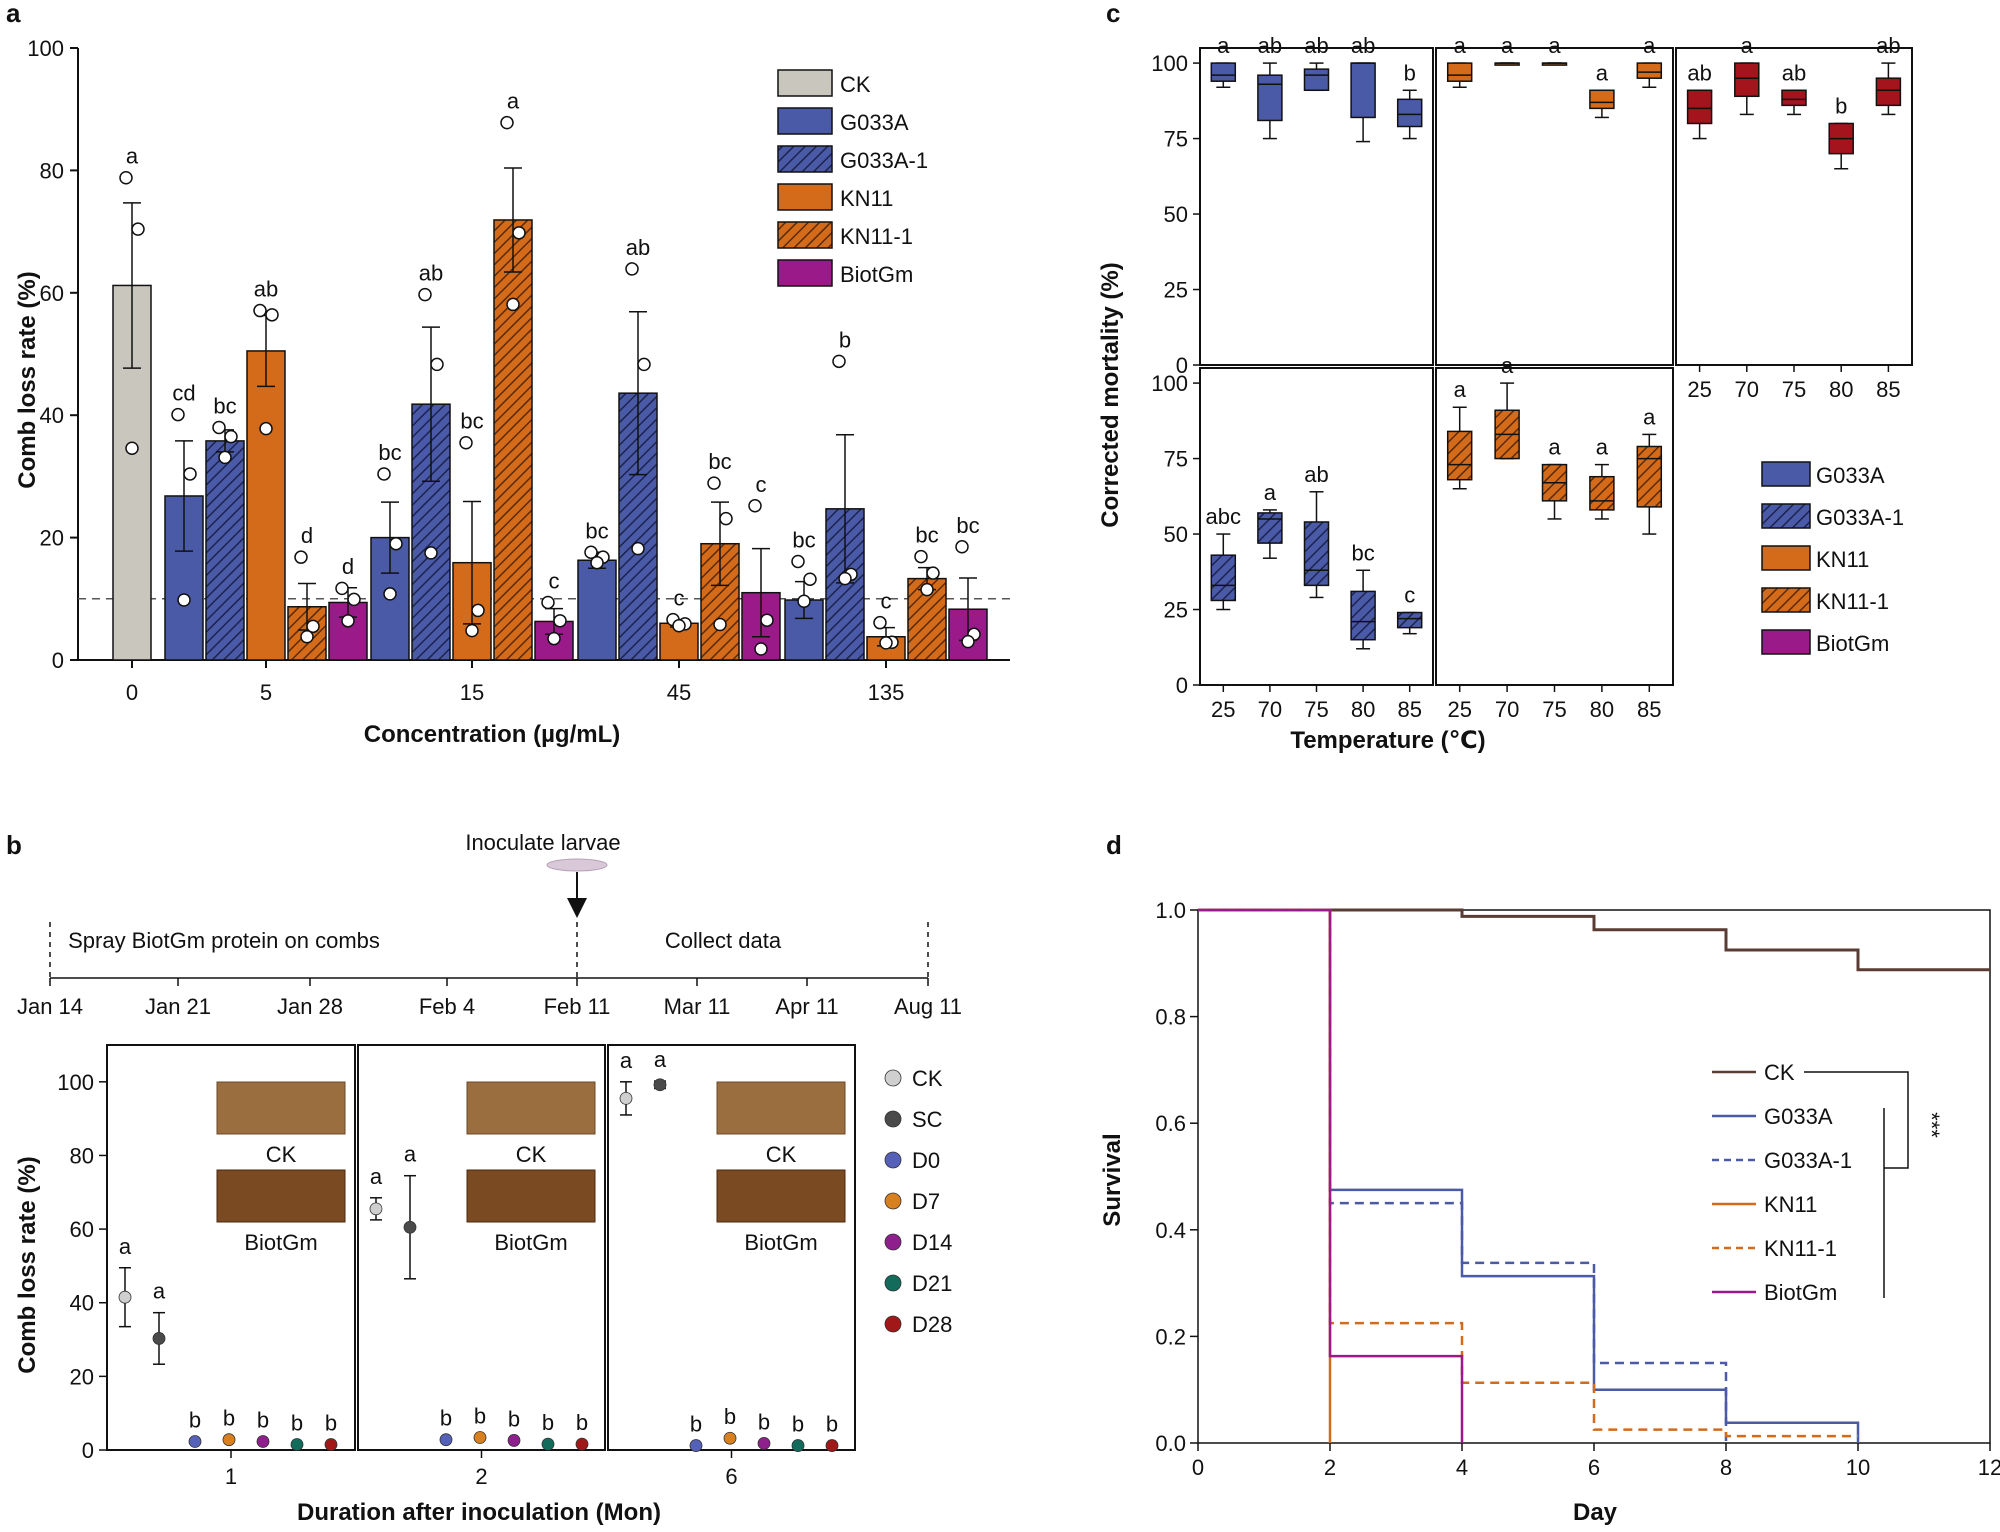 The height and width of the screenshot is (1532, 2000). I want to click on panel-d-xtick-label: 8, so click(1726, 1467).